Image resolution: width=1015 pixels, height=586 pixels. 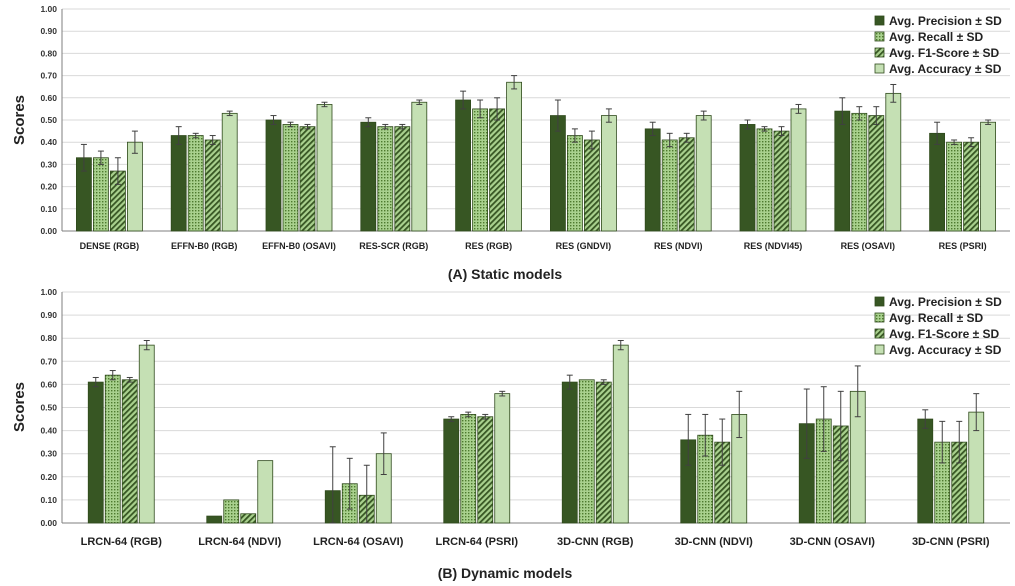 I want to click on x-category-label: LRCN-64 (OSAVI), so click(x=358, y=542).